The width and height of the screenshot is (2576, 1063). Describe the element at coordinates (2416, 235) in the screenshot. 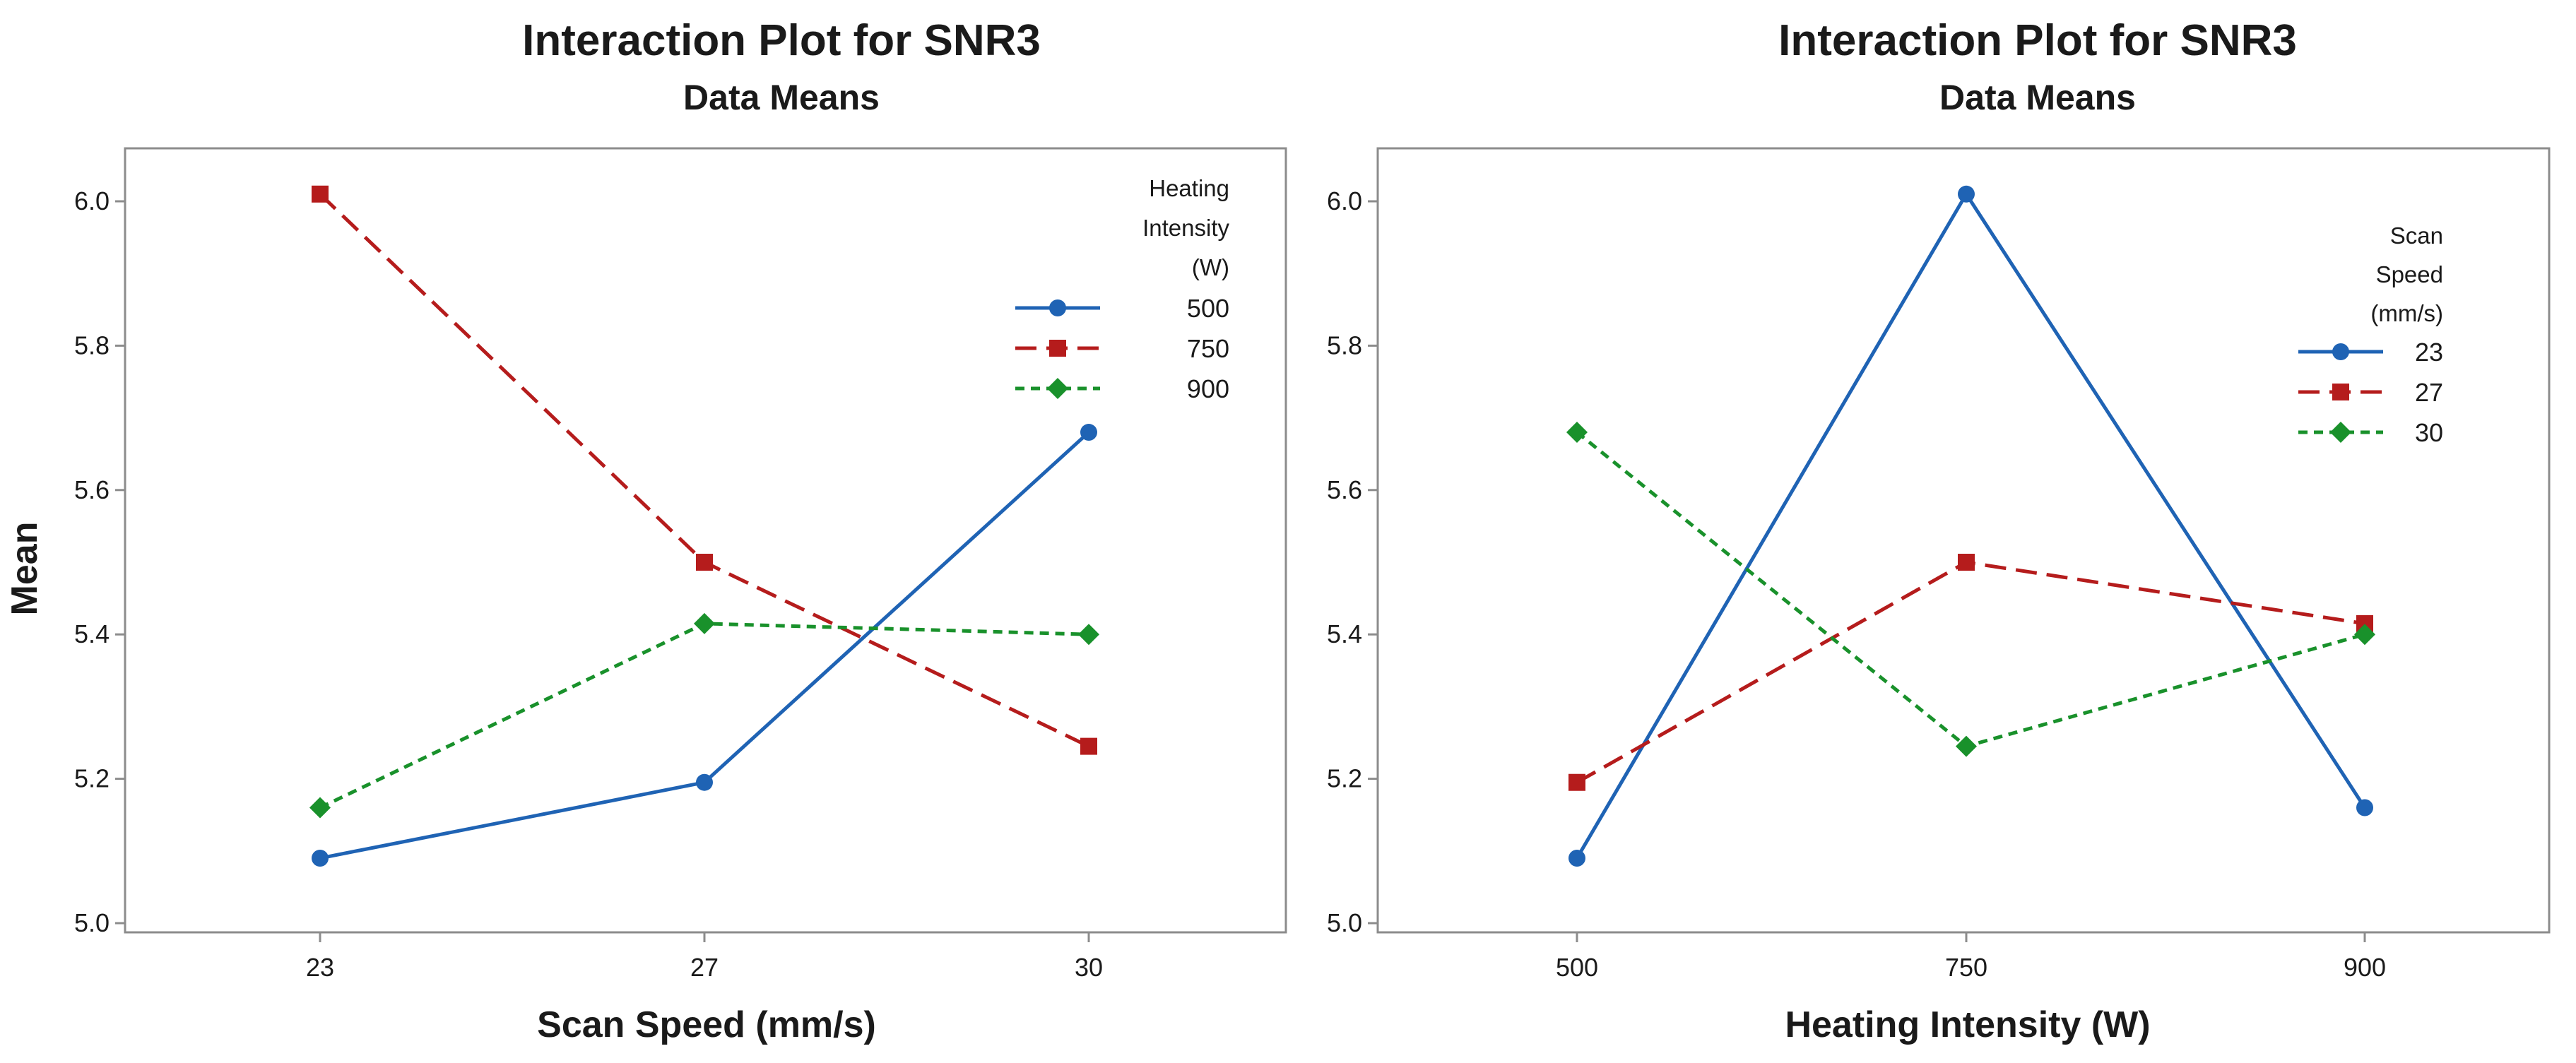

I see `legend-right-title-line-1: Scan` at that location.